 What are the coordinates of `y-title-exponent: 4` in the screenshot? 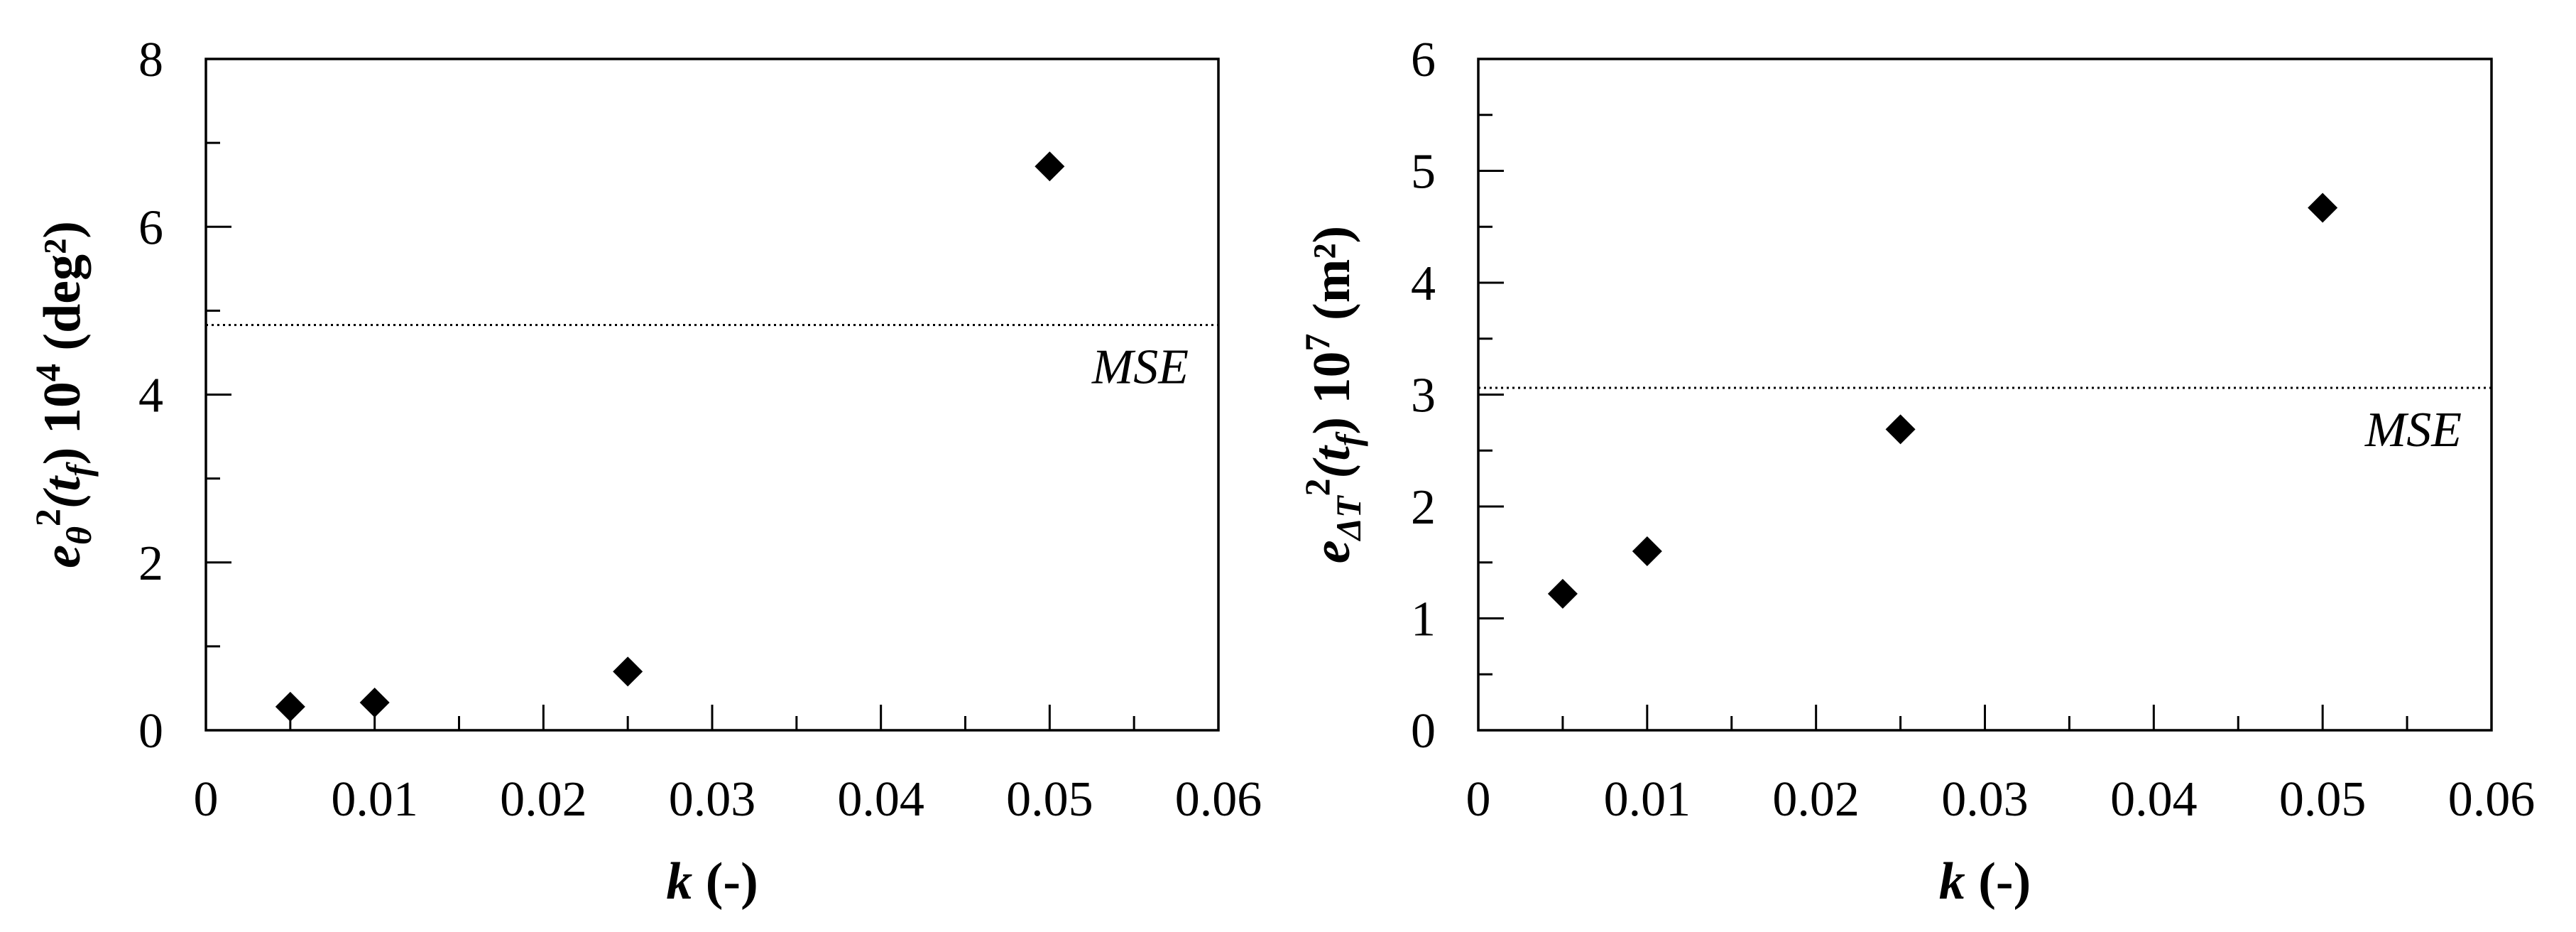 It's located at (47, 372).